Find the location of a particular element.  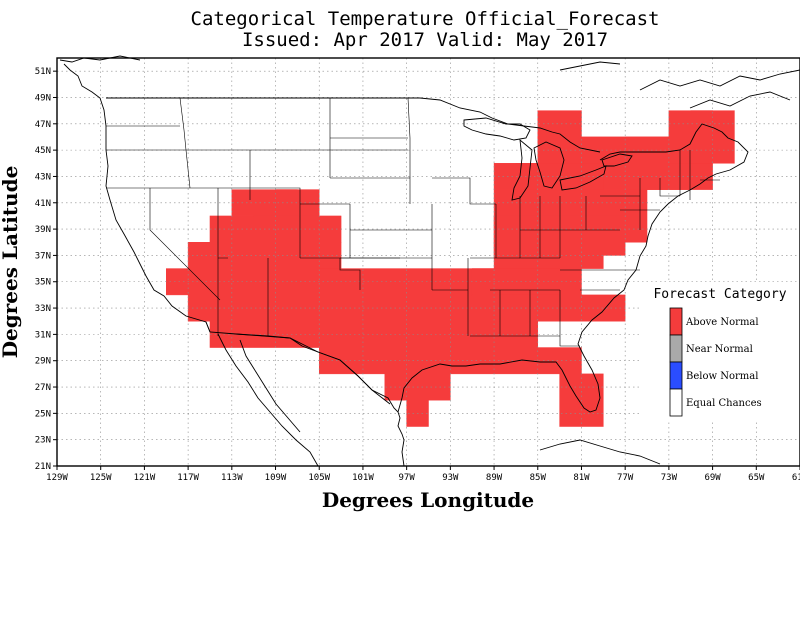

longitude-tick-label: 61W is located at coordinates (796, 478).